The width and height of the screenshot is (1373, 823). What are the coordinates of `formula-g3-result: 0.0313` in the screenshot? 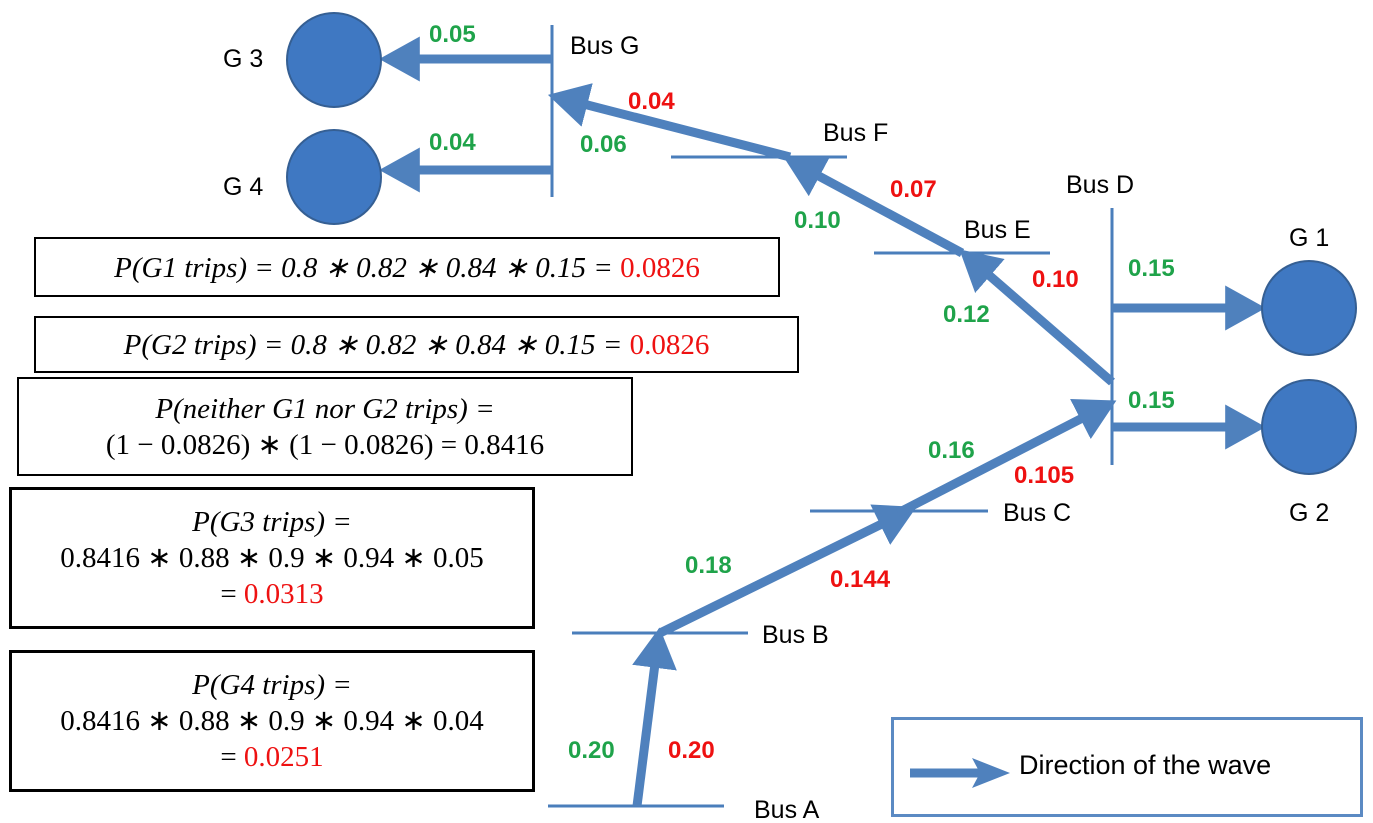 It's located at (283, 594).